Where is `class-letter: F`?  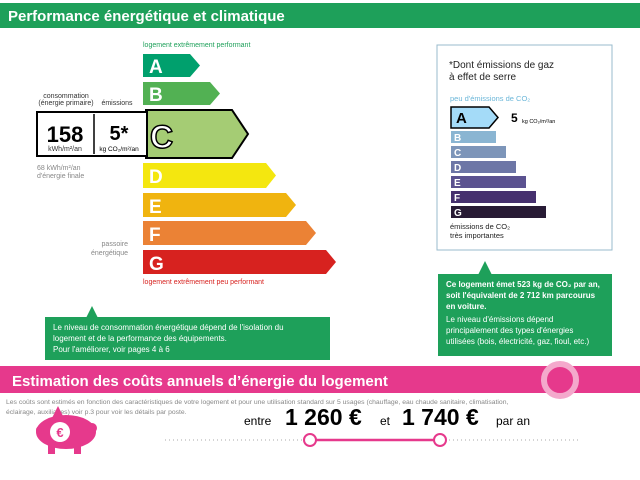 class-letter: F is located at coordinates (155, 235).